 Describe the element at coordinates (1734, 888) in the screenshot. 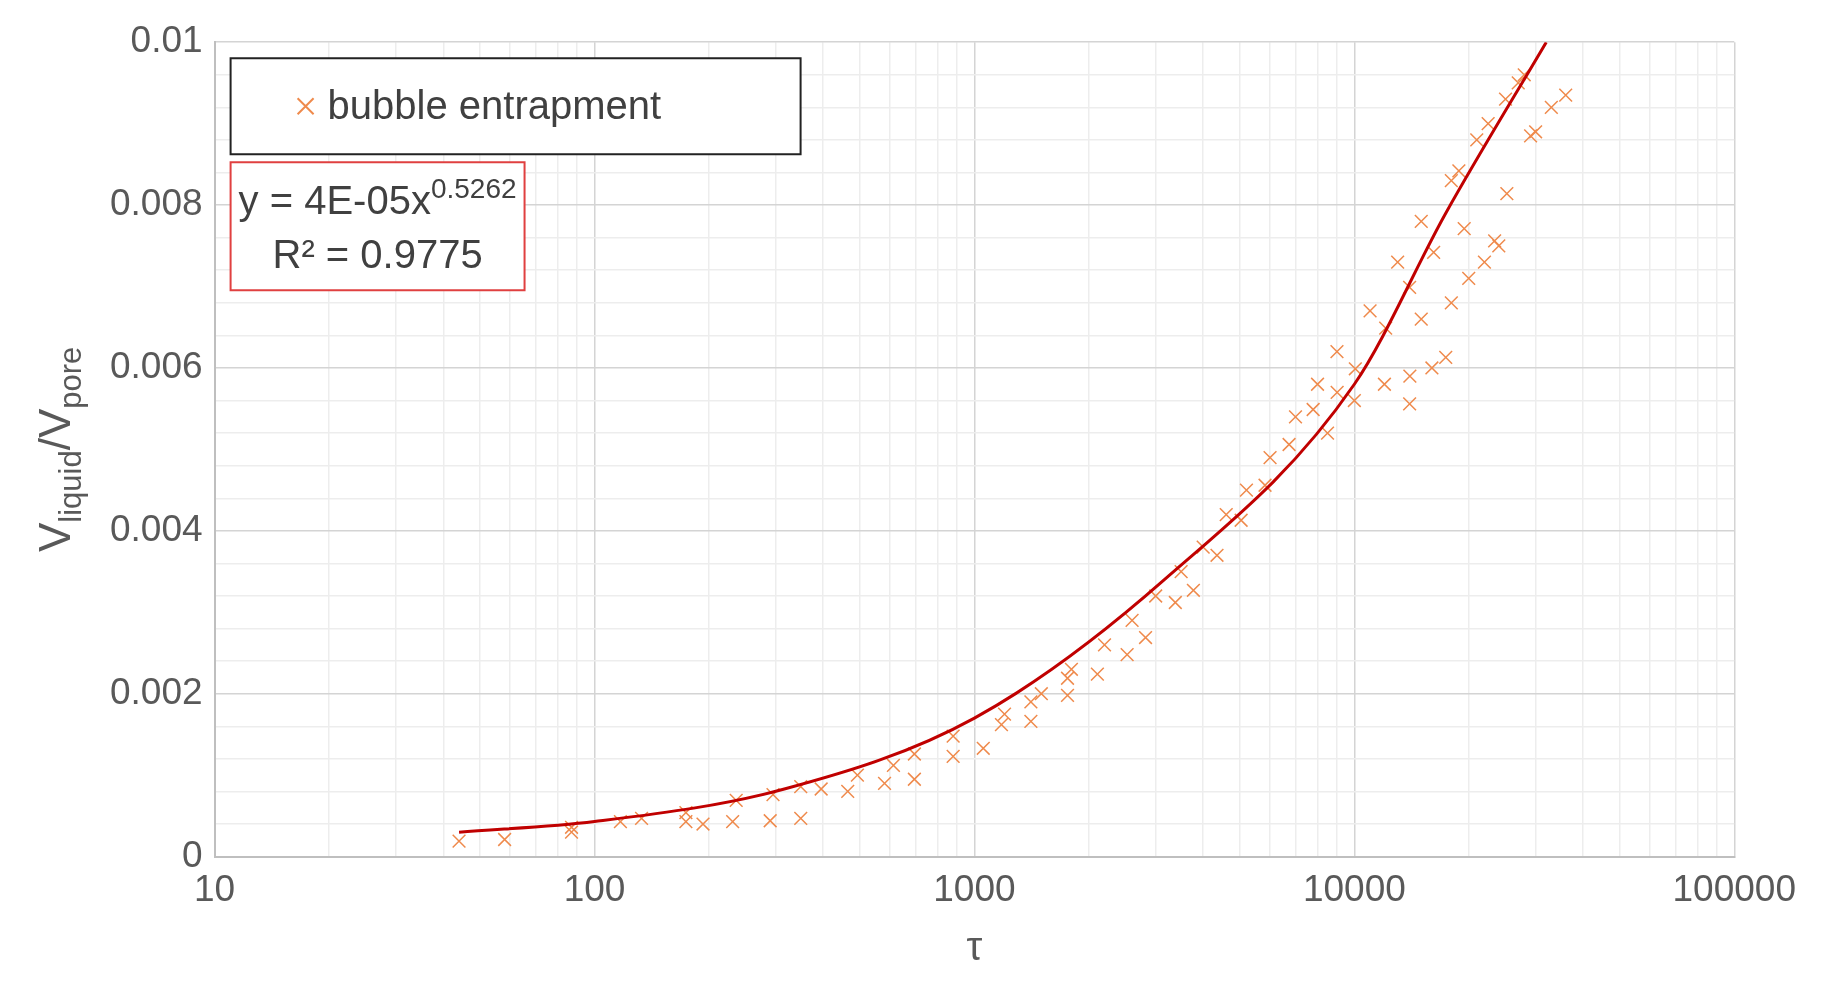

I see `x-tick-label: 100000` at that location.